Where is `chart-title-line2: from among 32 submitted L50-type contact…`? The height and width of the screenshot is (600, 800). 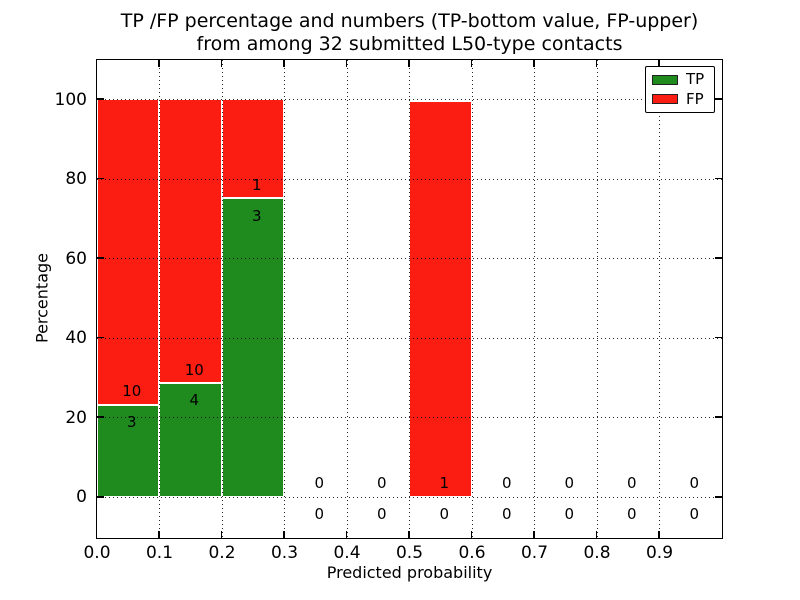 chart-title-line2: from among 32 submitted L50-type contact… is located at coordinates (409, 44).